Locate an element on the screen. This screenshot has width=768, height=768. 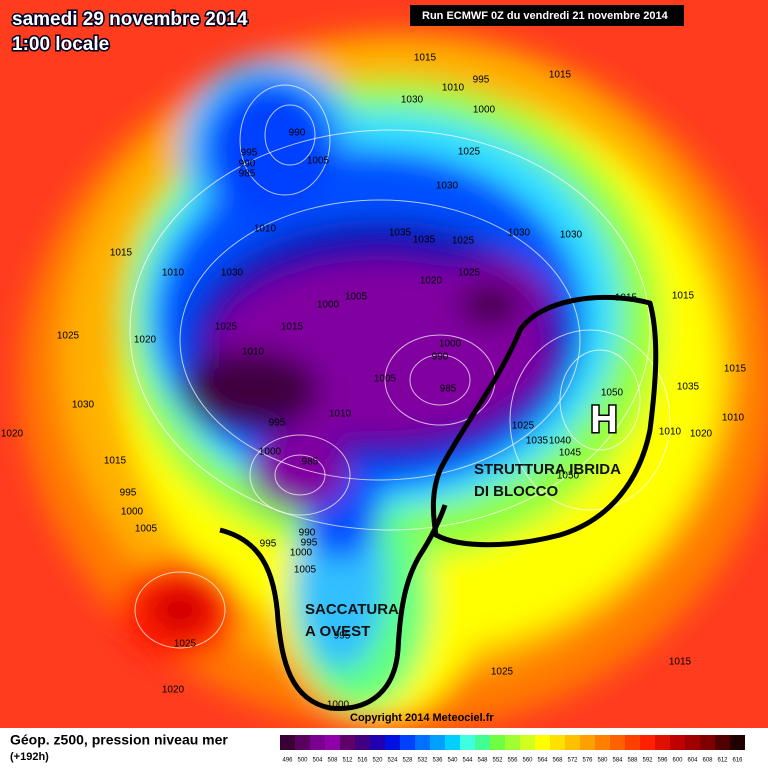
scale-label: 584 is located at coordinates (617, 761).